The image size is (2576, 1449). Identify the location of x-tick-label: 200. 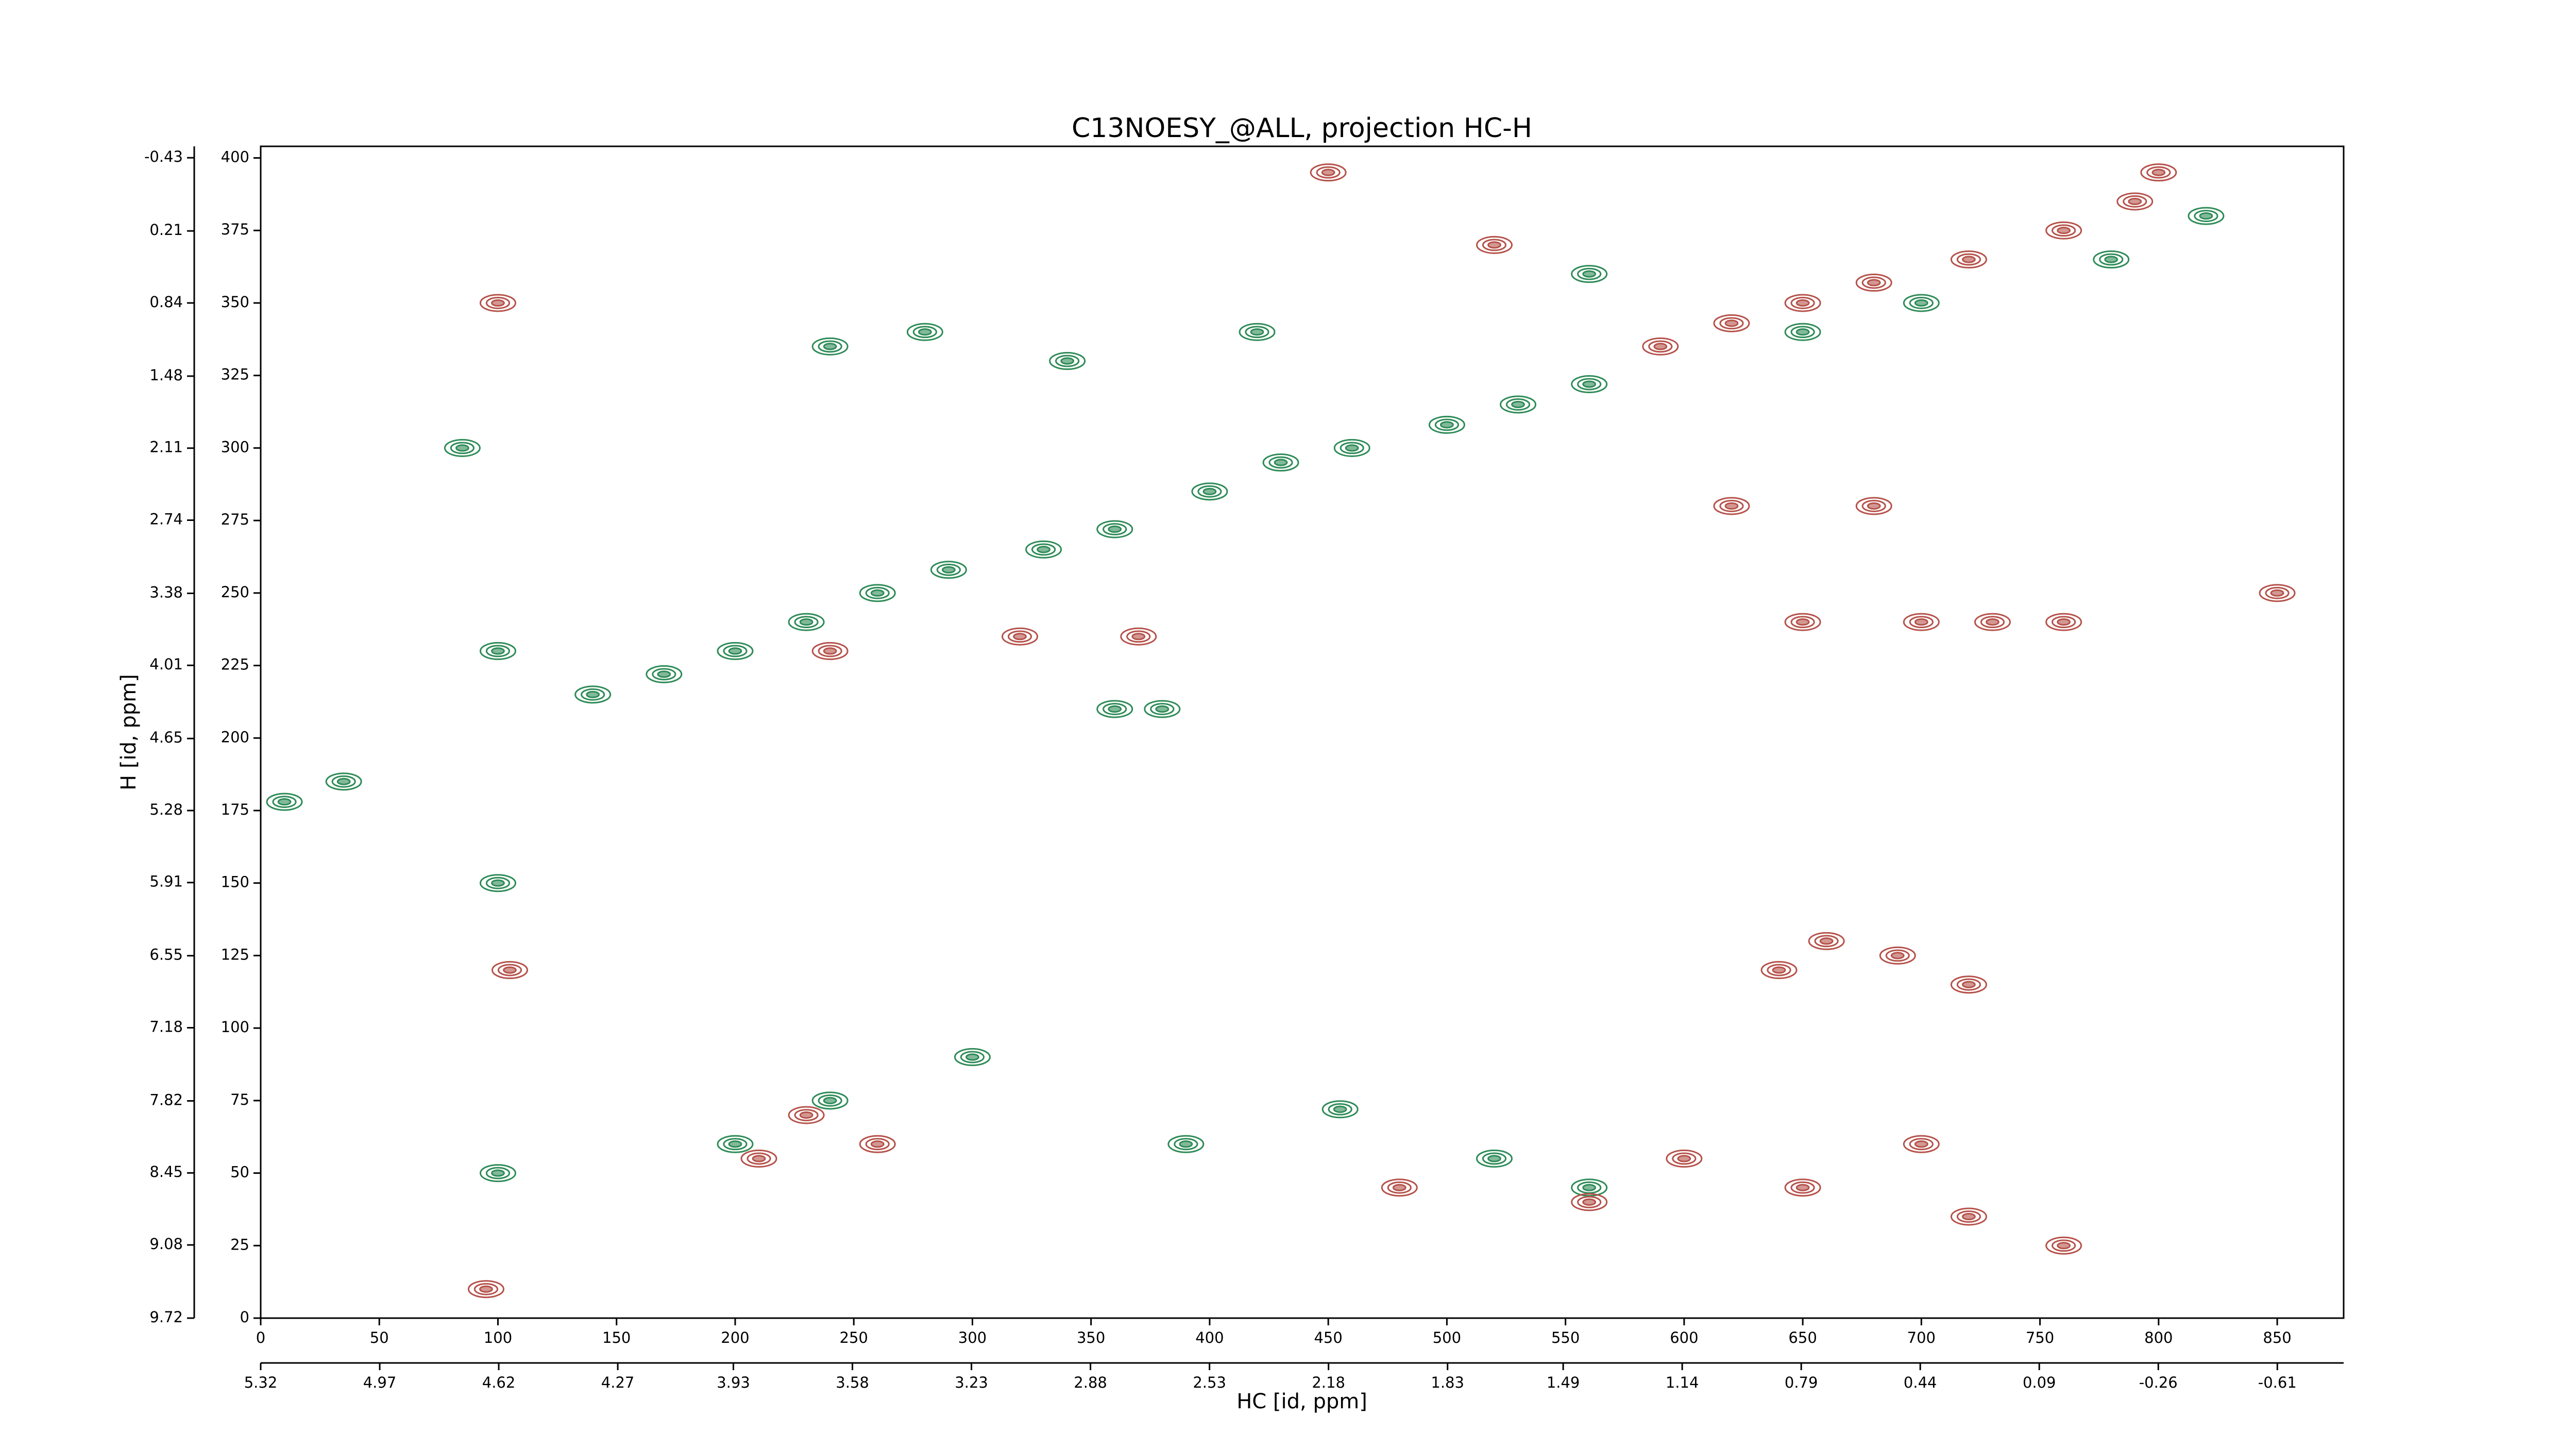
(735, 1337).